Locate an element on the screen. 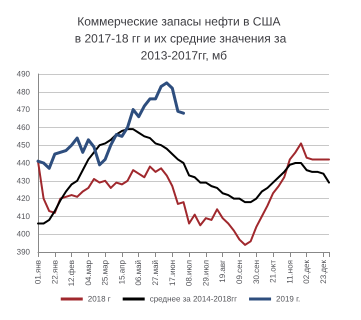 The height and width of the screenshot is (320, 361). y-tick-label: 450 is located at coordinates (23, 145).